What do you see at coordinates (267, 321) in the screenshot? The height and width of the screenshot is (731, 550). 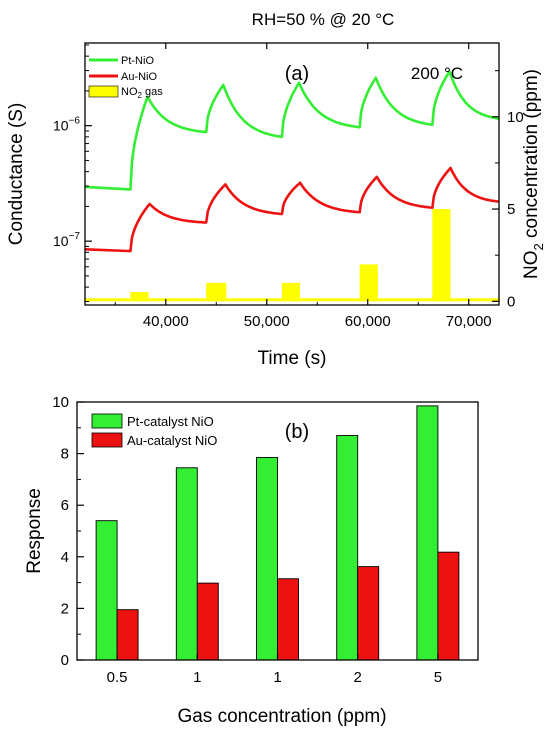 I see `x-tick-label-50000: 50,000` at bounding box center [267, 321].